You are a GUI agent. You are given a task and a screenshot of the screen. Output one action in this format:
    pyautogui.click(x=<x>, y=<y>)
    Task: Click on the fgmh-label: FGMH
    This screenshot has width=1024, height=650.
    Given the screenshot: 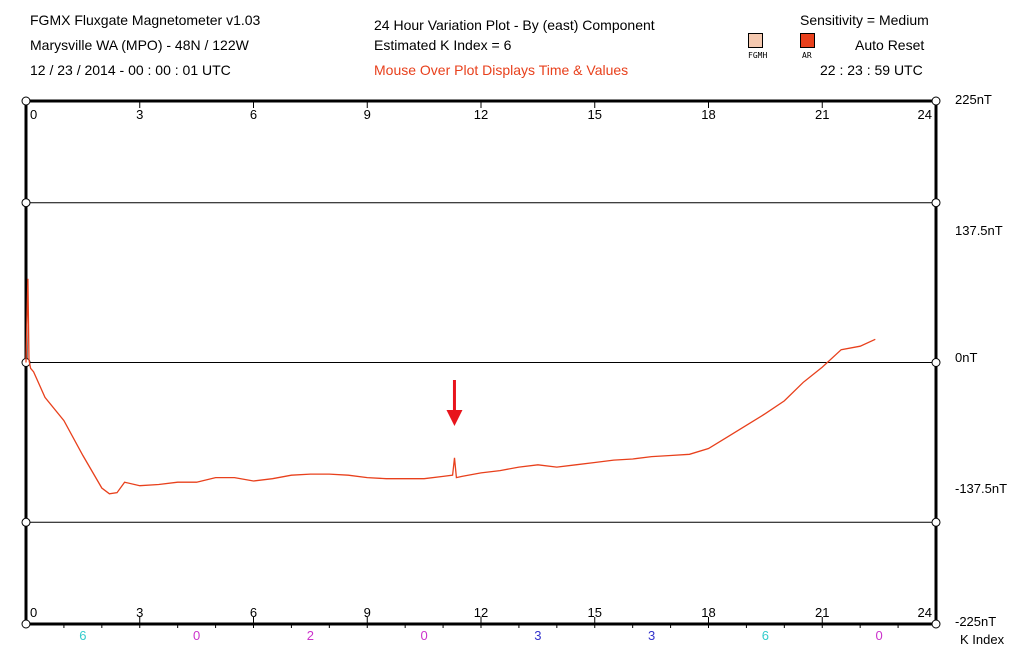 What is the action you would take?
    pyautogui.click(x=758, y=55)
    